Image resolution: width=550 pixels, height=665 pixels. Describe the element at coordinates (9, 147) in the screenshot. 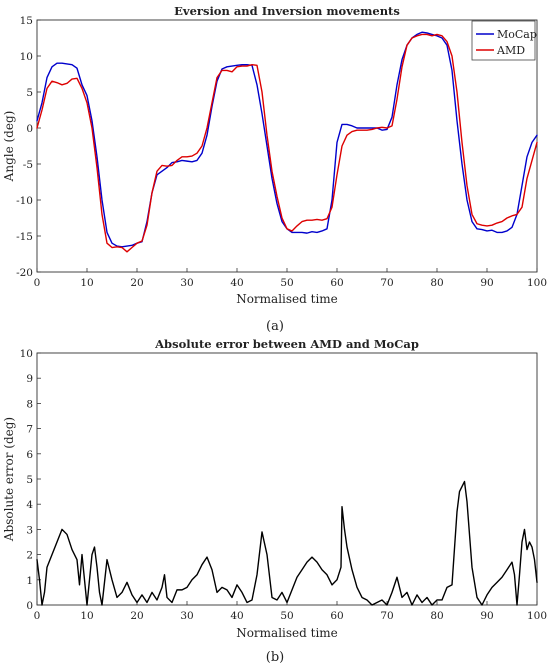

I see `panel-a-ylabel: Angle (deg)` at that location.